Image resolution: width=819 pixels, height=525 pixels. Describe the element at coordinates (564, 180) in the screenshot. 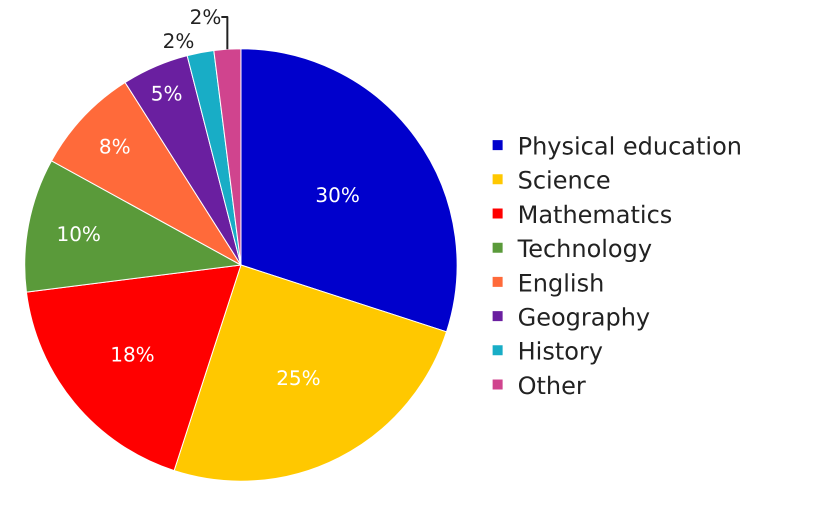

I see `legend-label: Science` at that location.